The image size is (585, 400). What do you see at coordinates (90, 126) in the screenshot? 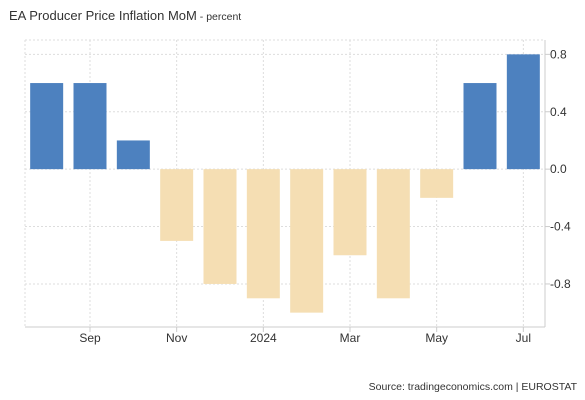
I see `bar: Sep 2023: 0.6` at bounding box center [90, 126].